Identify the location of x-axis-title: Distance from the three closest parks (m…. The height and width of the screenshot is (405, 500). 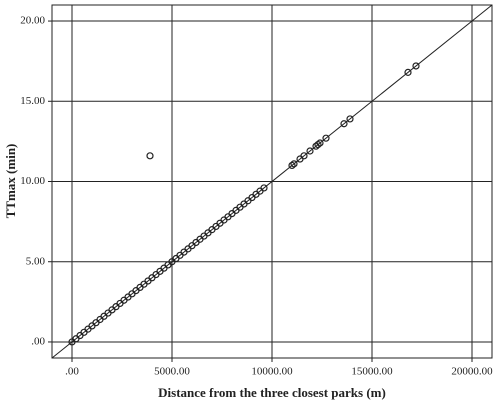
(272, 392).